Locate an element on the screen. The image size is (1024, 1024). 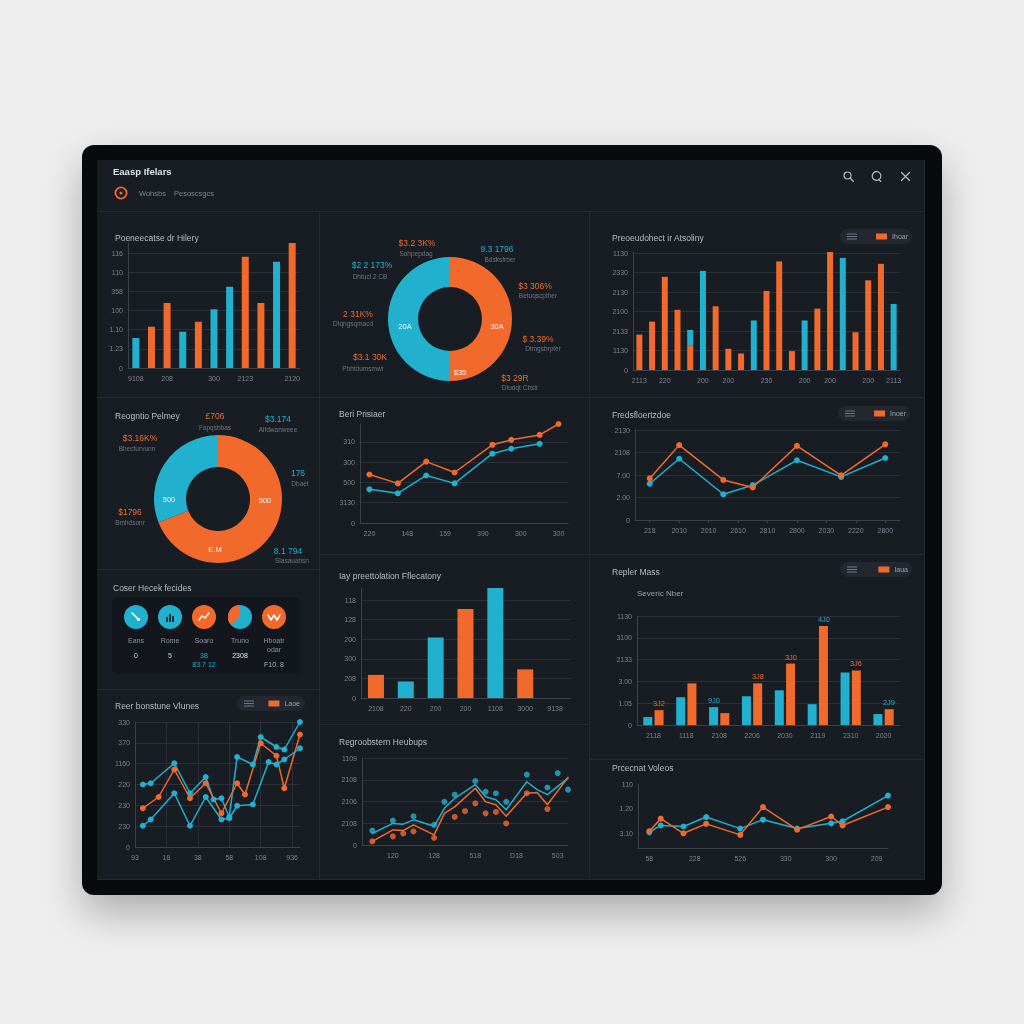
text: $1796 is located at coordinates (130, 512).